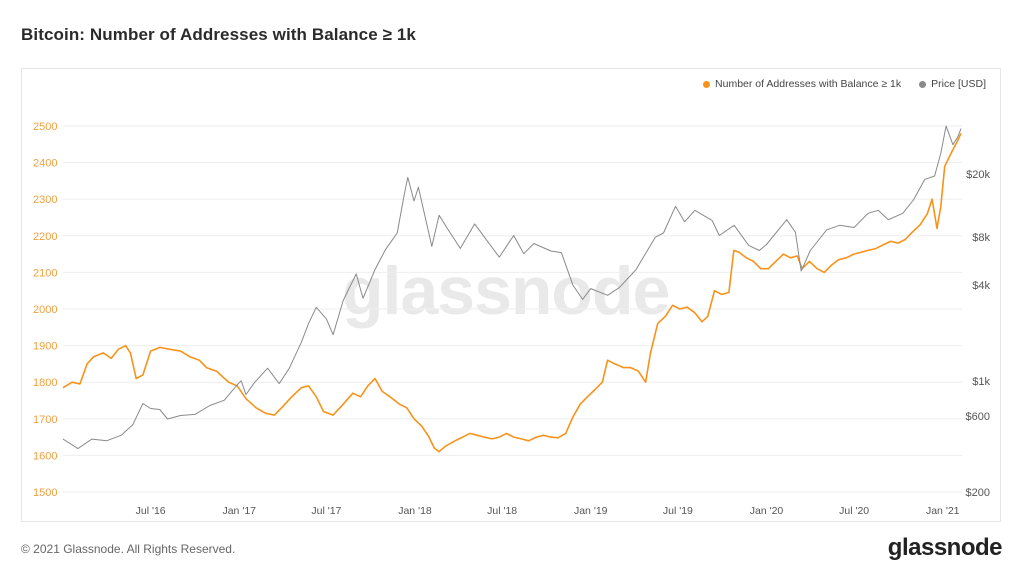  What do you see at coordinates (591, 511) in the screenshot?
I see `x-tick-label: Jan '19` at bounding box center [591, 511].